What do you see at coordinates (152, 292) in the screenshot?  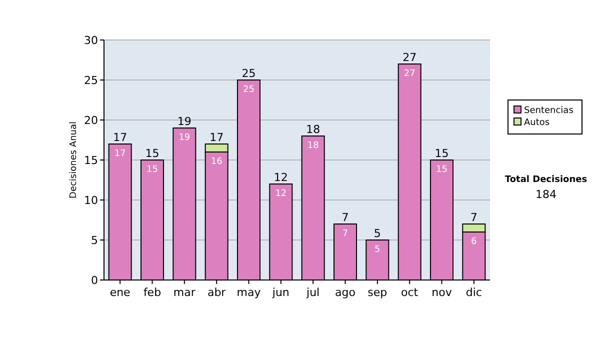 I see `x-tick-label: feb` at bounding box center [152, 292].